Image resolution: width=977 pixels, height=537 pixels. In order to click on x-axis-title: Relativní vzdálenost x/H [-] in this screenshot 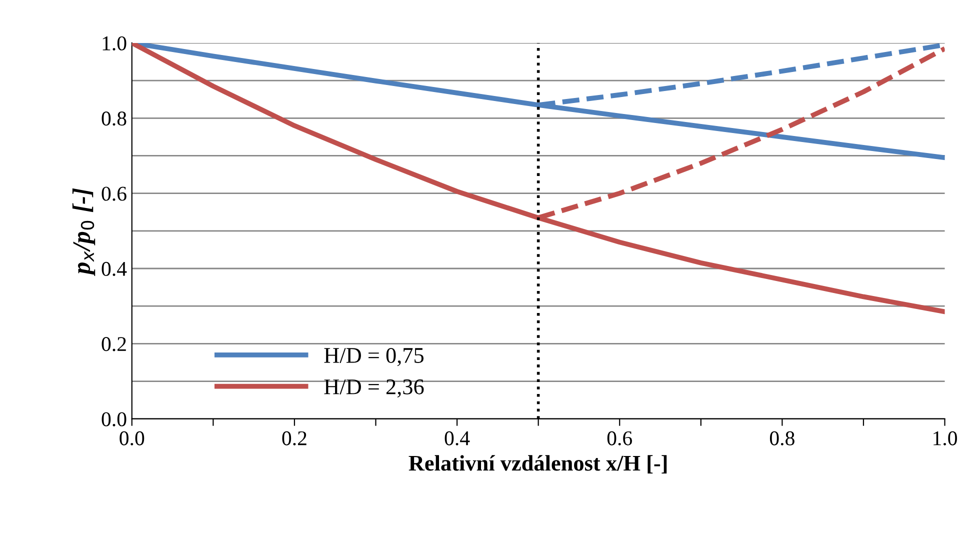, I will do `click(537, 464)`.